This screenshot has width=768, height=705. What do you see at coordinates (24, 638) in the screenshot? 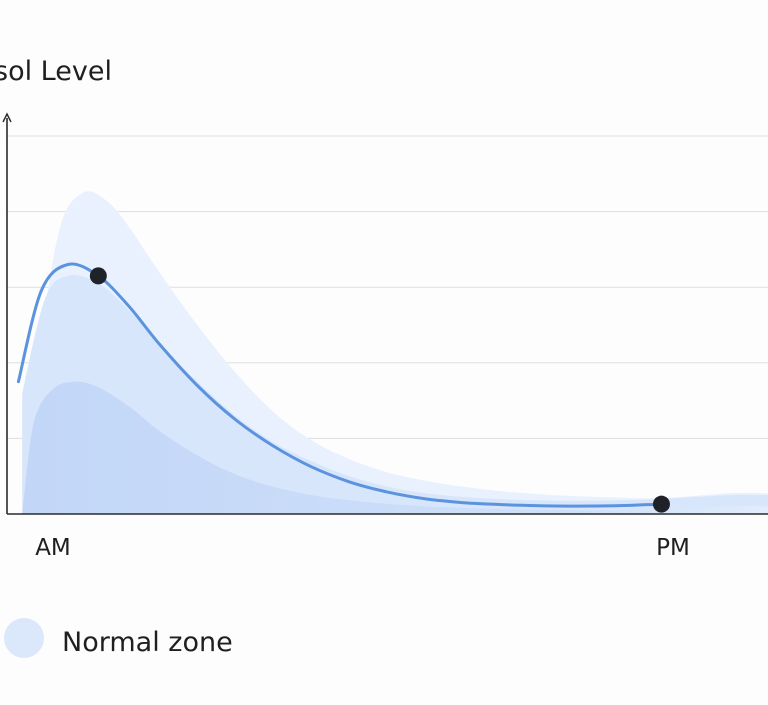
I see `legend-swatch` at bounding box center [24, 638].